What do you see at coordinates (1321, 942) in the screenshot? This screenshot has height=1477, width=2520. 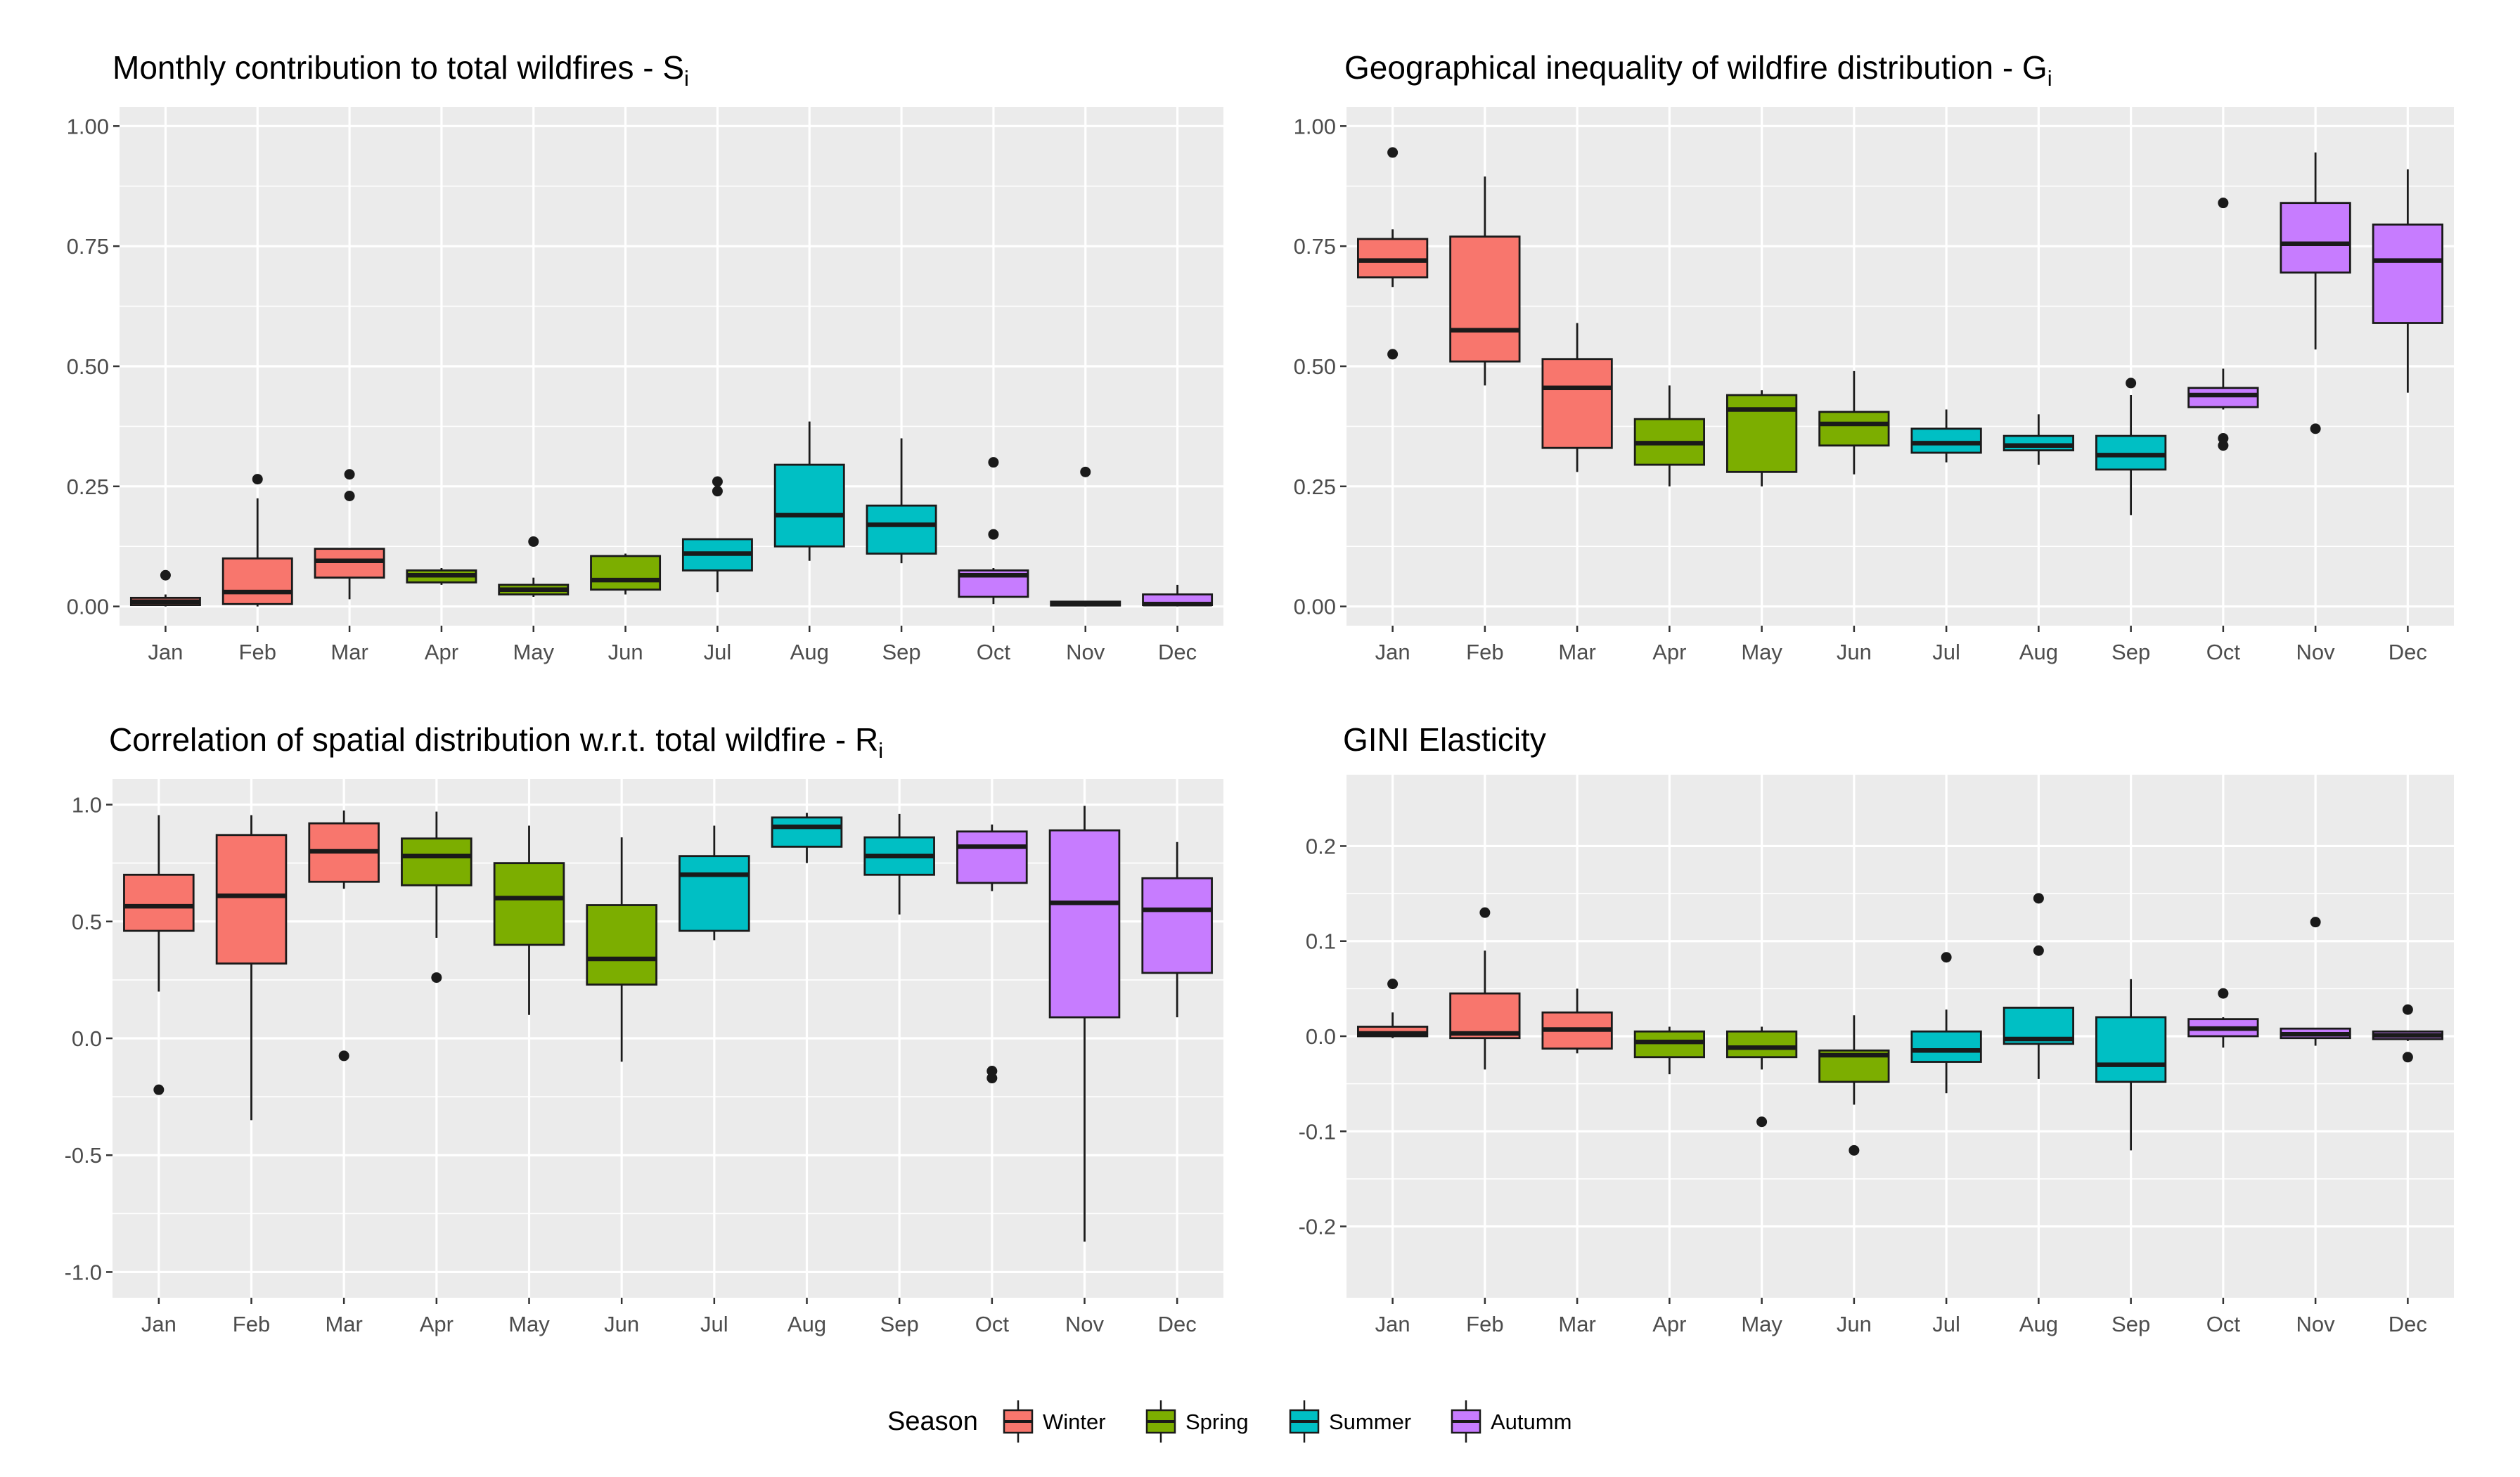 I see `y-tick-label: 0.1` at bounding box center [1321, 942].